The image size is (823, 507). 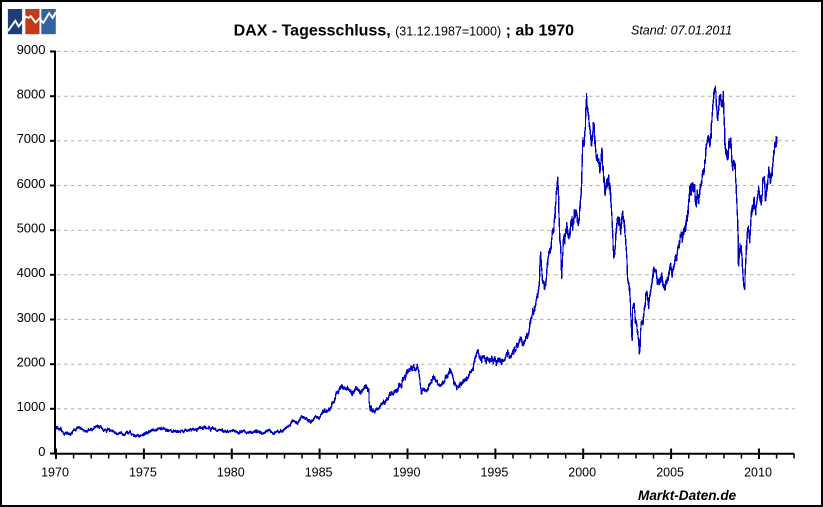 What do you see at coordinates (494, 473) in the screenshot?
I see `svg-text: 1995` at bounding box center [494, 473].